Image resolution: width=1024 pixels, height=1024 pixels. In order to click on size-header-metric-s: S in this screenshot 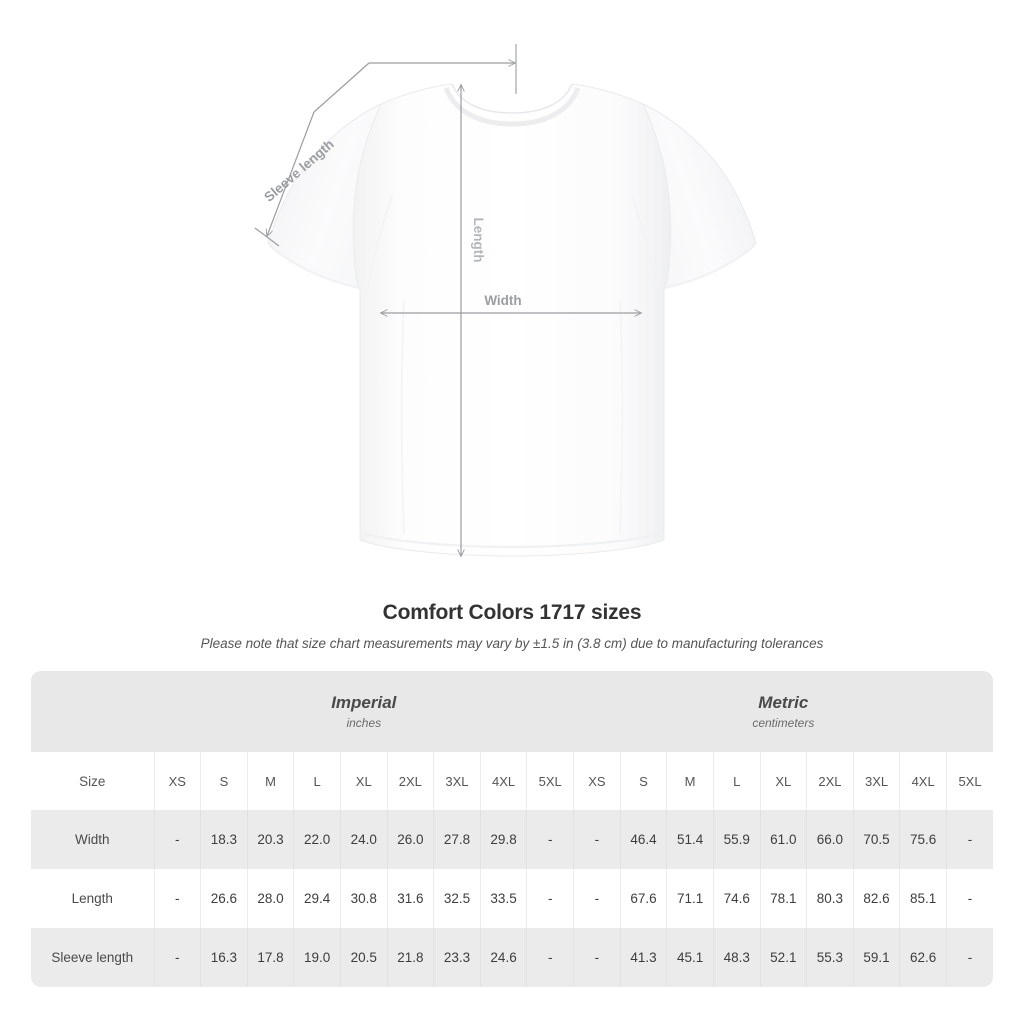, I will do `click(643, 781)`.